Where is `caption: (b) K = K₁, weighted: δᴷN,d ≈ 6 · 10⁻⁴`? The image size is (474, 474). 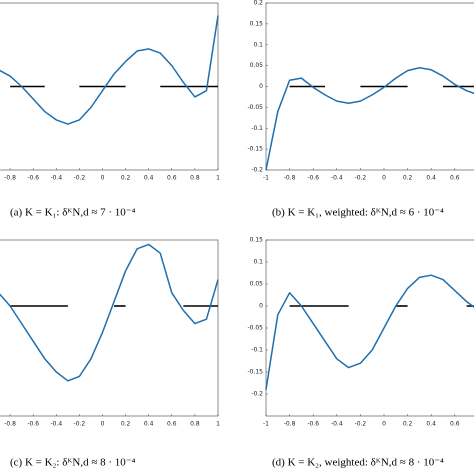
caption: (b) K = K₁, weighted: δᴷN,d ≈ 6 · 10⁻⁴ is located at coordinates (358, 213).